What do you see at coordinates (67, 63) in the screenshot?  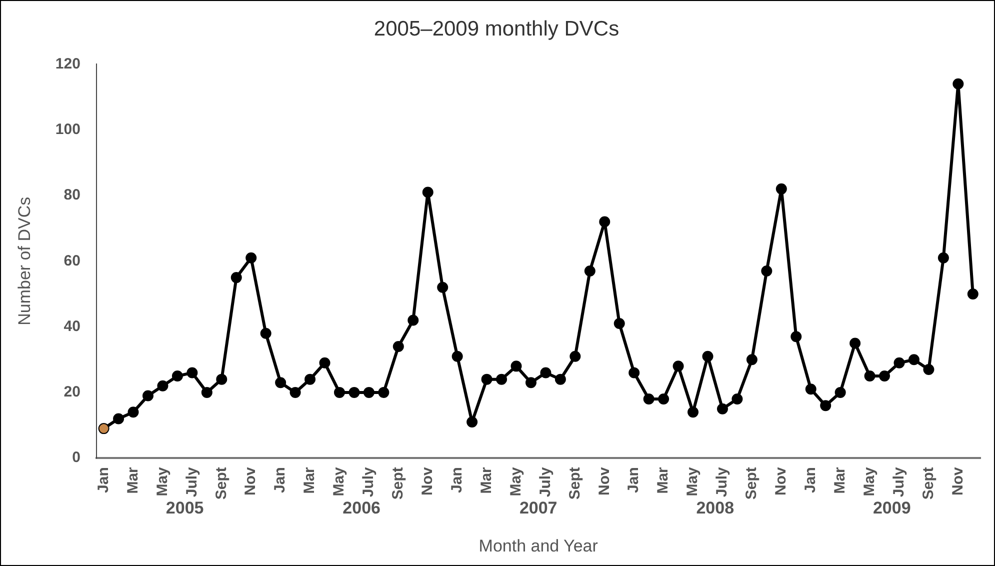 I see `y-tick-label: 120` at bounding box center [67, 63].